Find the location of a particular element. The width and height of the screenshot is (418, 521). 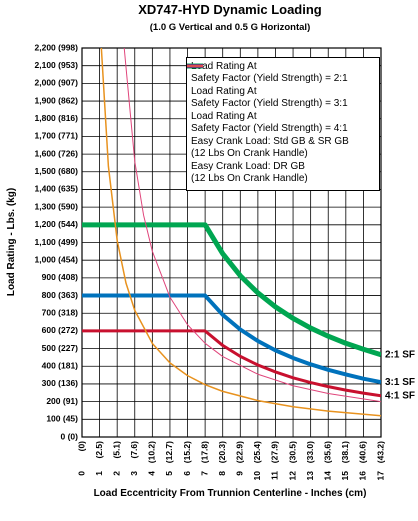

legend-swatch is located at coordinates (195, 66).